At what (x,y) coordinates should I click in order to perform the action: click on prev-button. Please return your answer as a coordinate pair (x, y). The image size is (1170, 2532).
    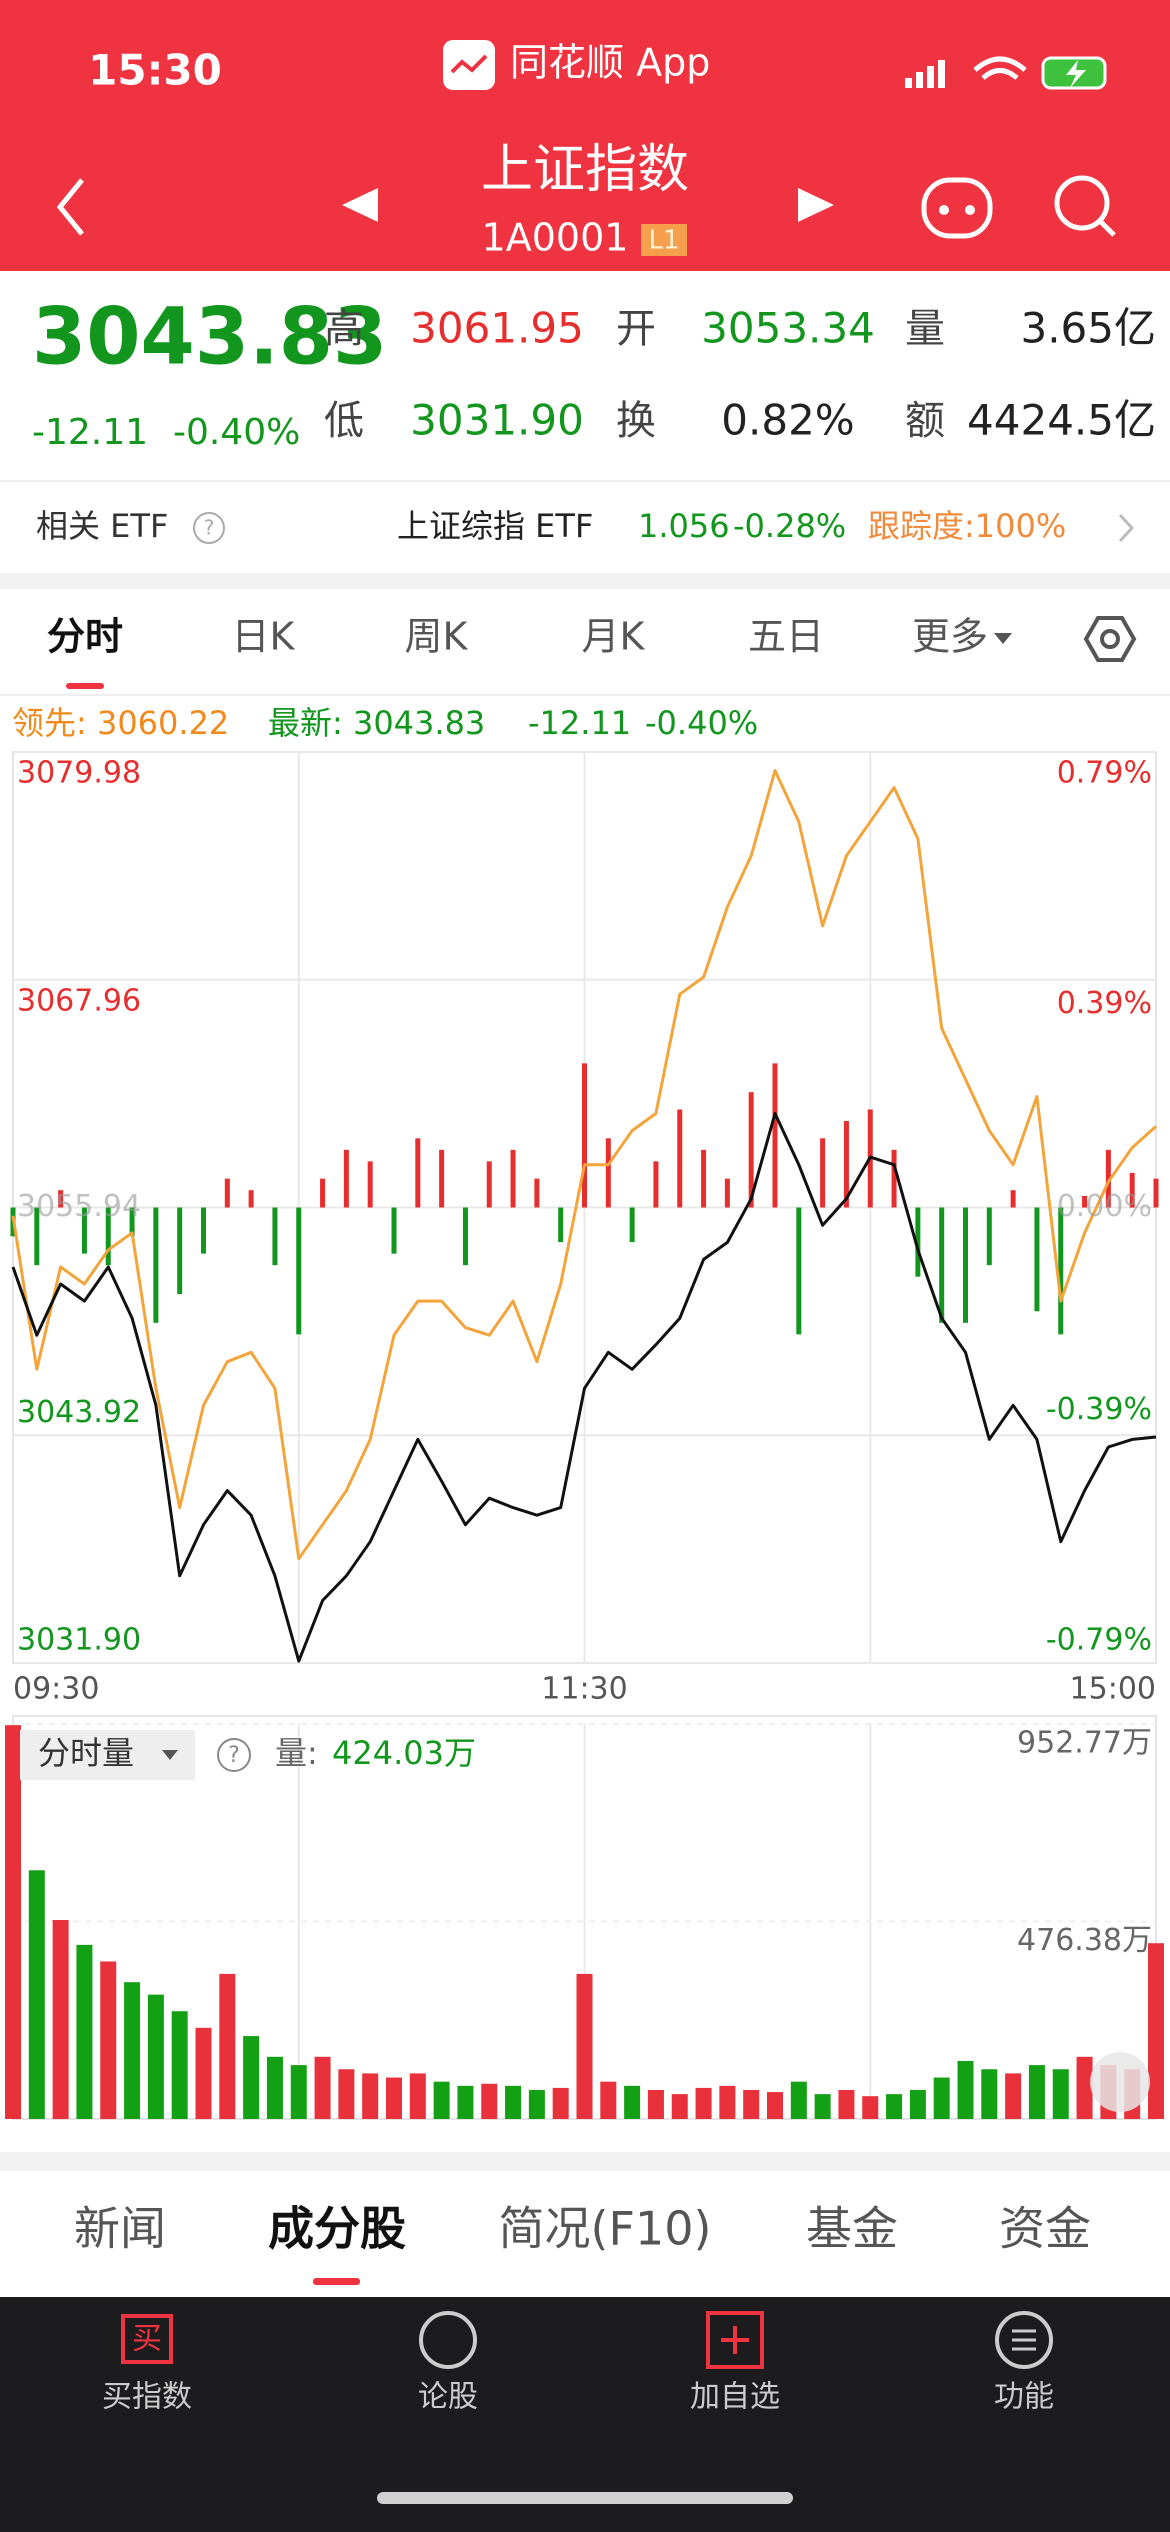
    Looking at the image, I should click on (360, 205).